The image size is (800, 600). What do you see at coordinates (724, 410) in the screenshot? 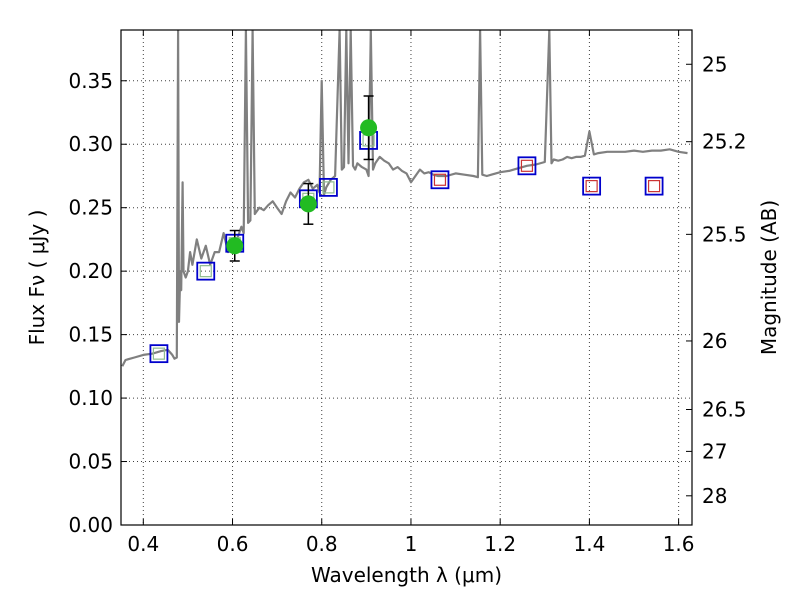
I see `y2-tick-label: 26.5` at bounding box center [724, 410].